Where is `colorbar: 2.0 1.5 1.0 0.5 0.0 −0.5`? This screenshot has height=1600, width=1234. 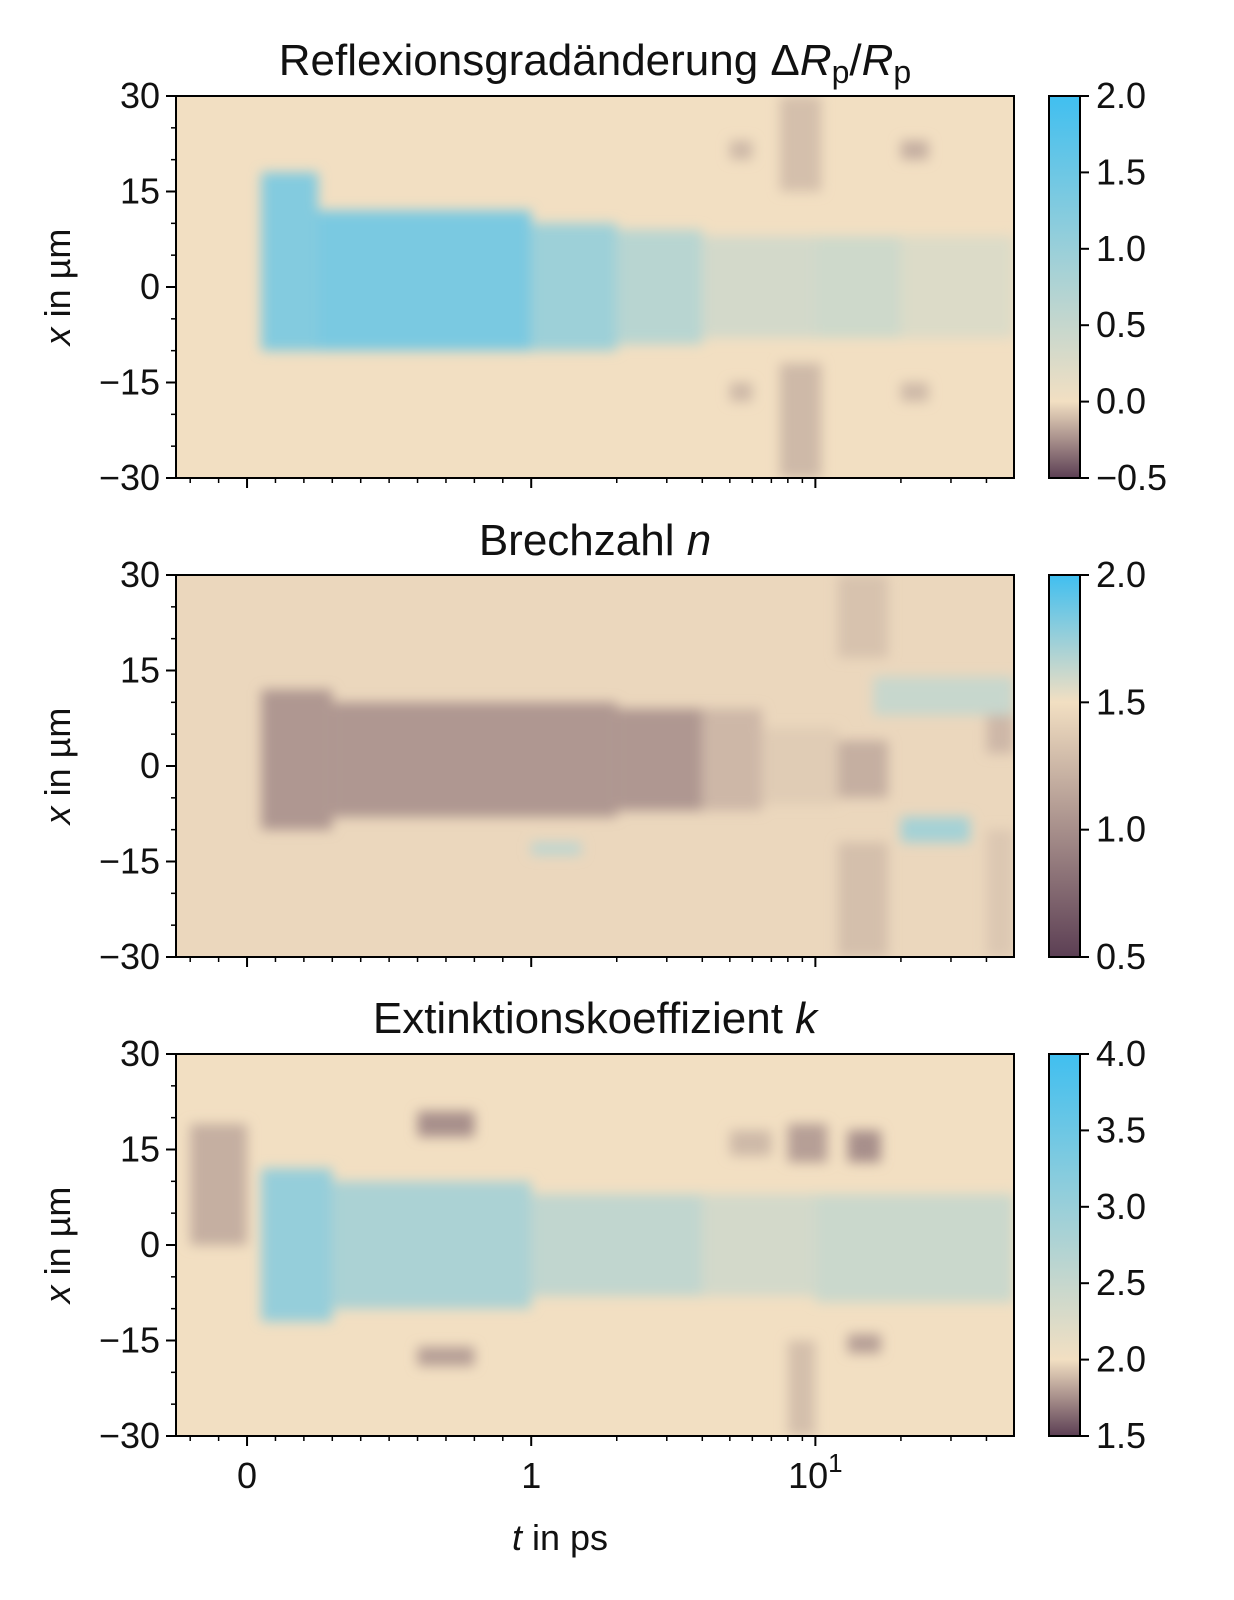
colorbar: 2.0 1.5 1.0 0.5 0.0 −0.5 is located at coordinates (1107, 286).